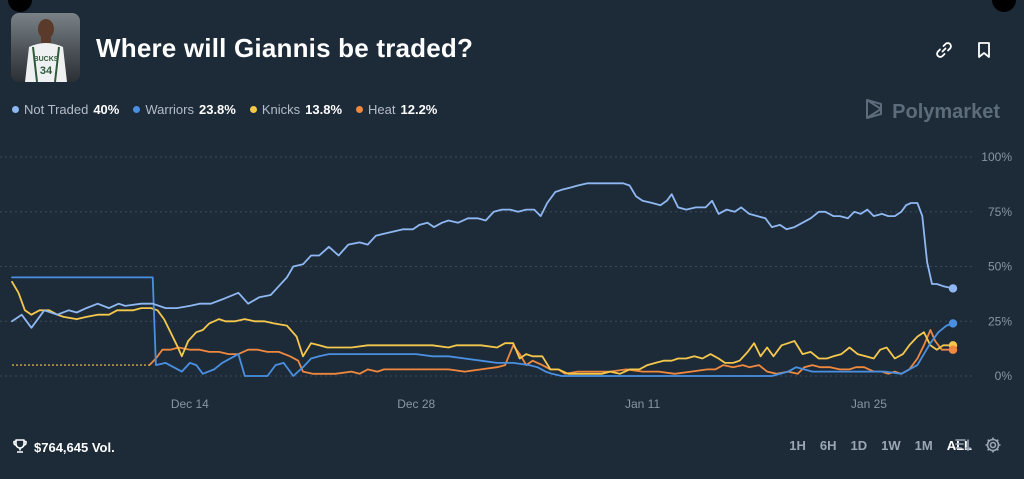  Describe the element at coordinates (217, 109) in the screenshot. I see `legend-value: 23.8%` at that location.